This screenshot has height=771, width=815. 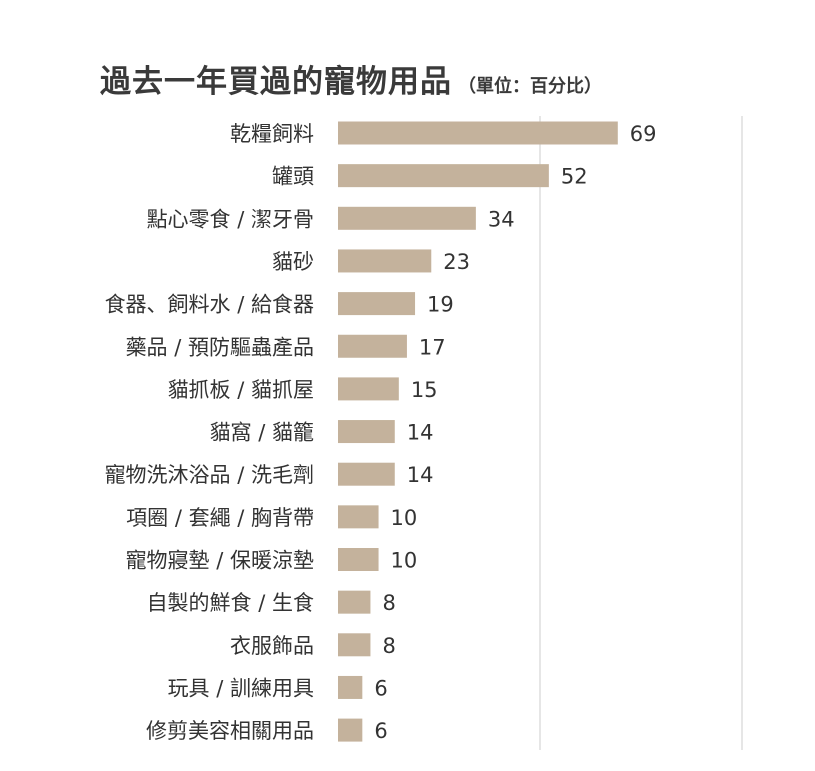 What do you see at coordinates (501, 219) in the screenshot?
I see `data-label: 34` at bounding box center [501, 219].